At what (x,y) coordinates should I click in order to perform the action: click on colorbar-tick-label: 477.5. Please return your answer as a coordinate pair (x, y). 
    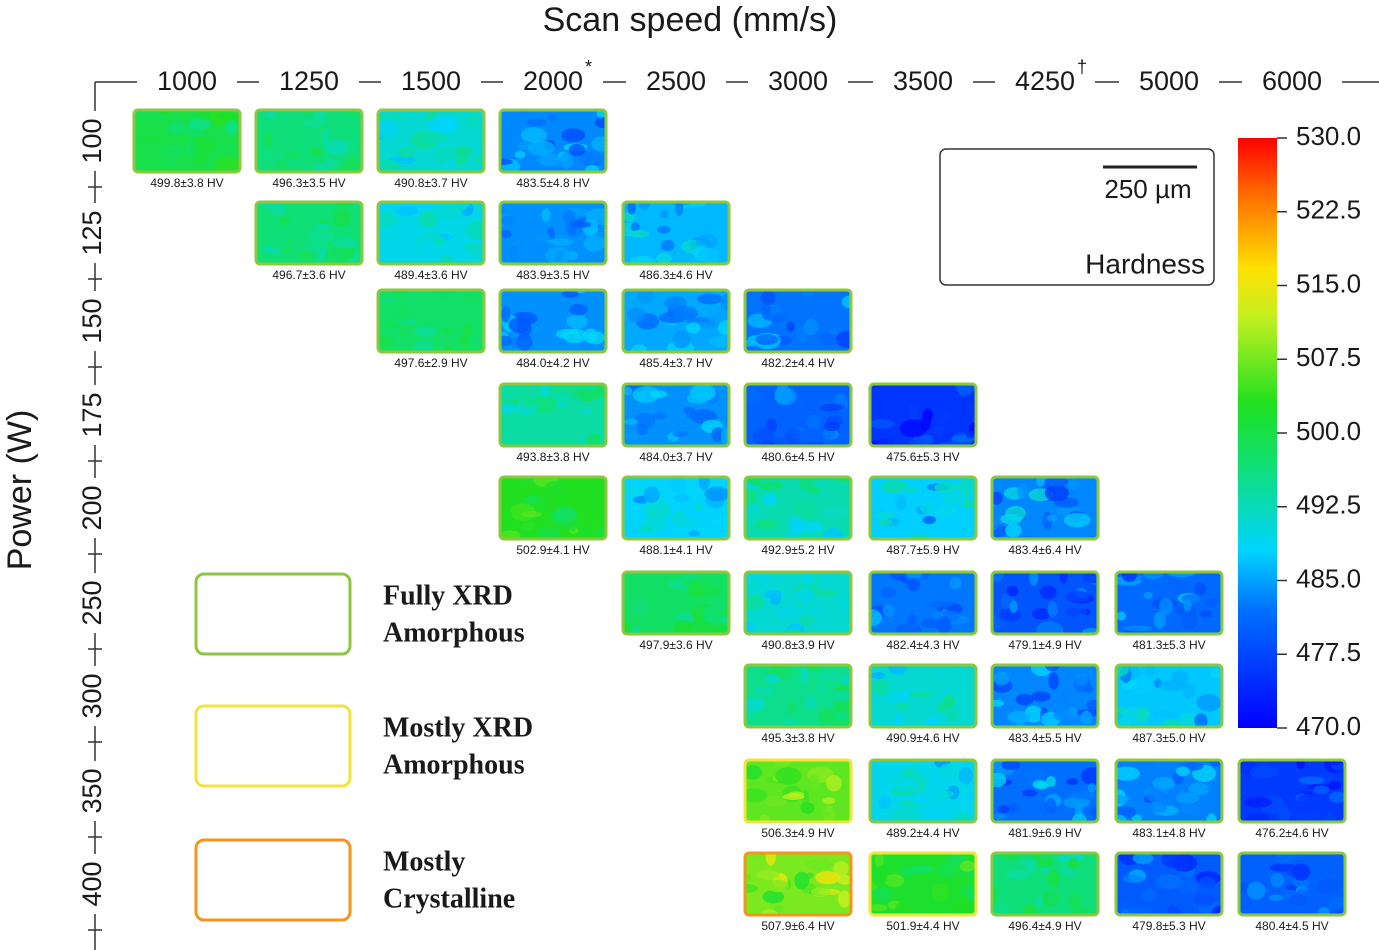
    Looking at the image, I should click on (1328, 652).